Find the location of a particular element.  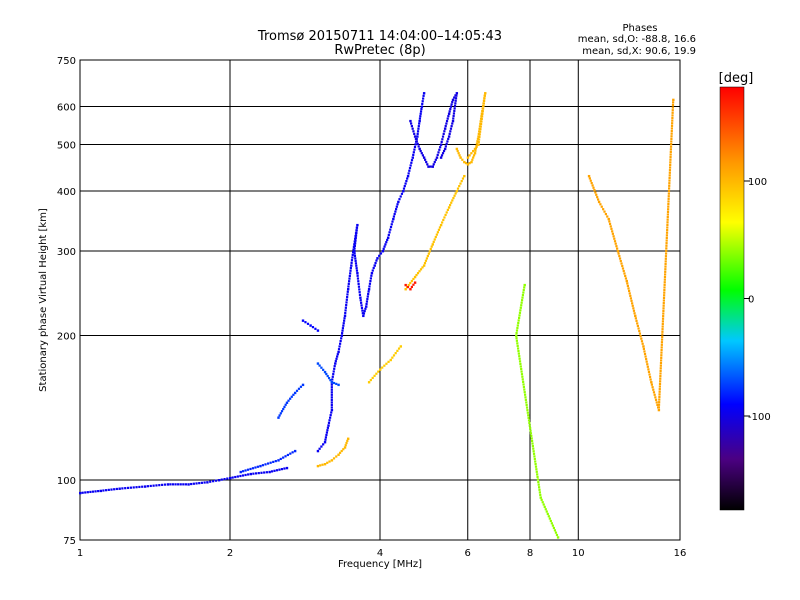

y-tick-label: 75 is located at coordinates (69, 541).